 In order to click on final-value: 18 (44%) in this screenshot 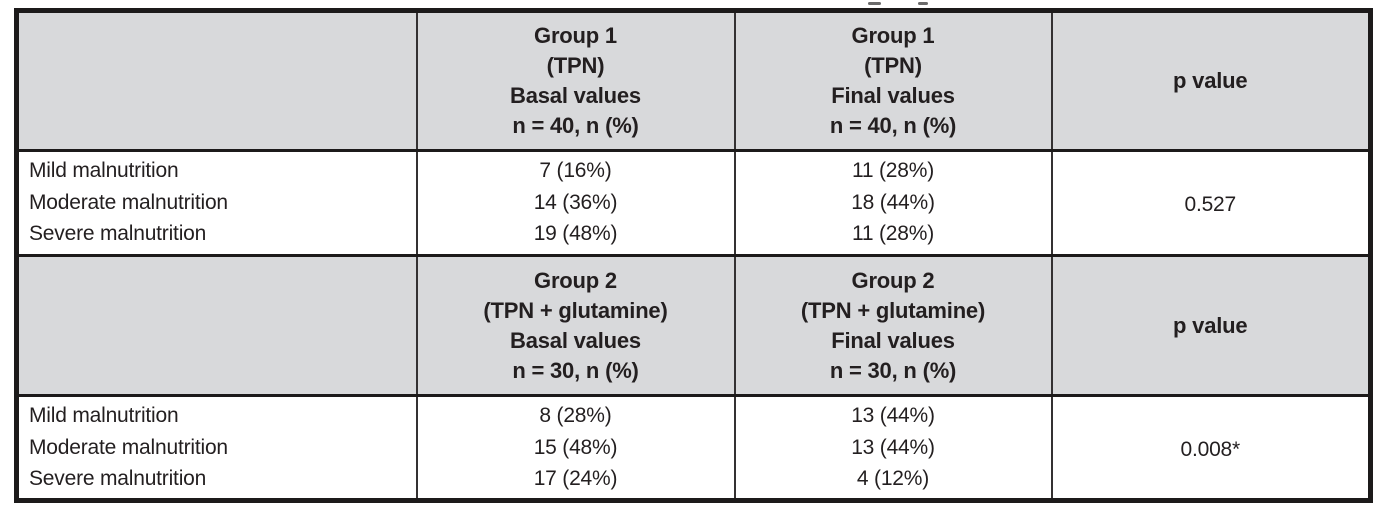, I will do `click(893, 203)`.